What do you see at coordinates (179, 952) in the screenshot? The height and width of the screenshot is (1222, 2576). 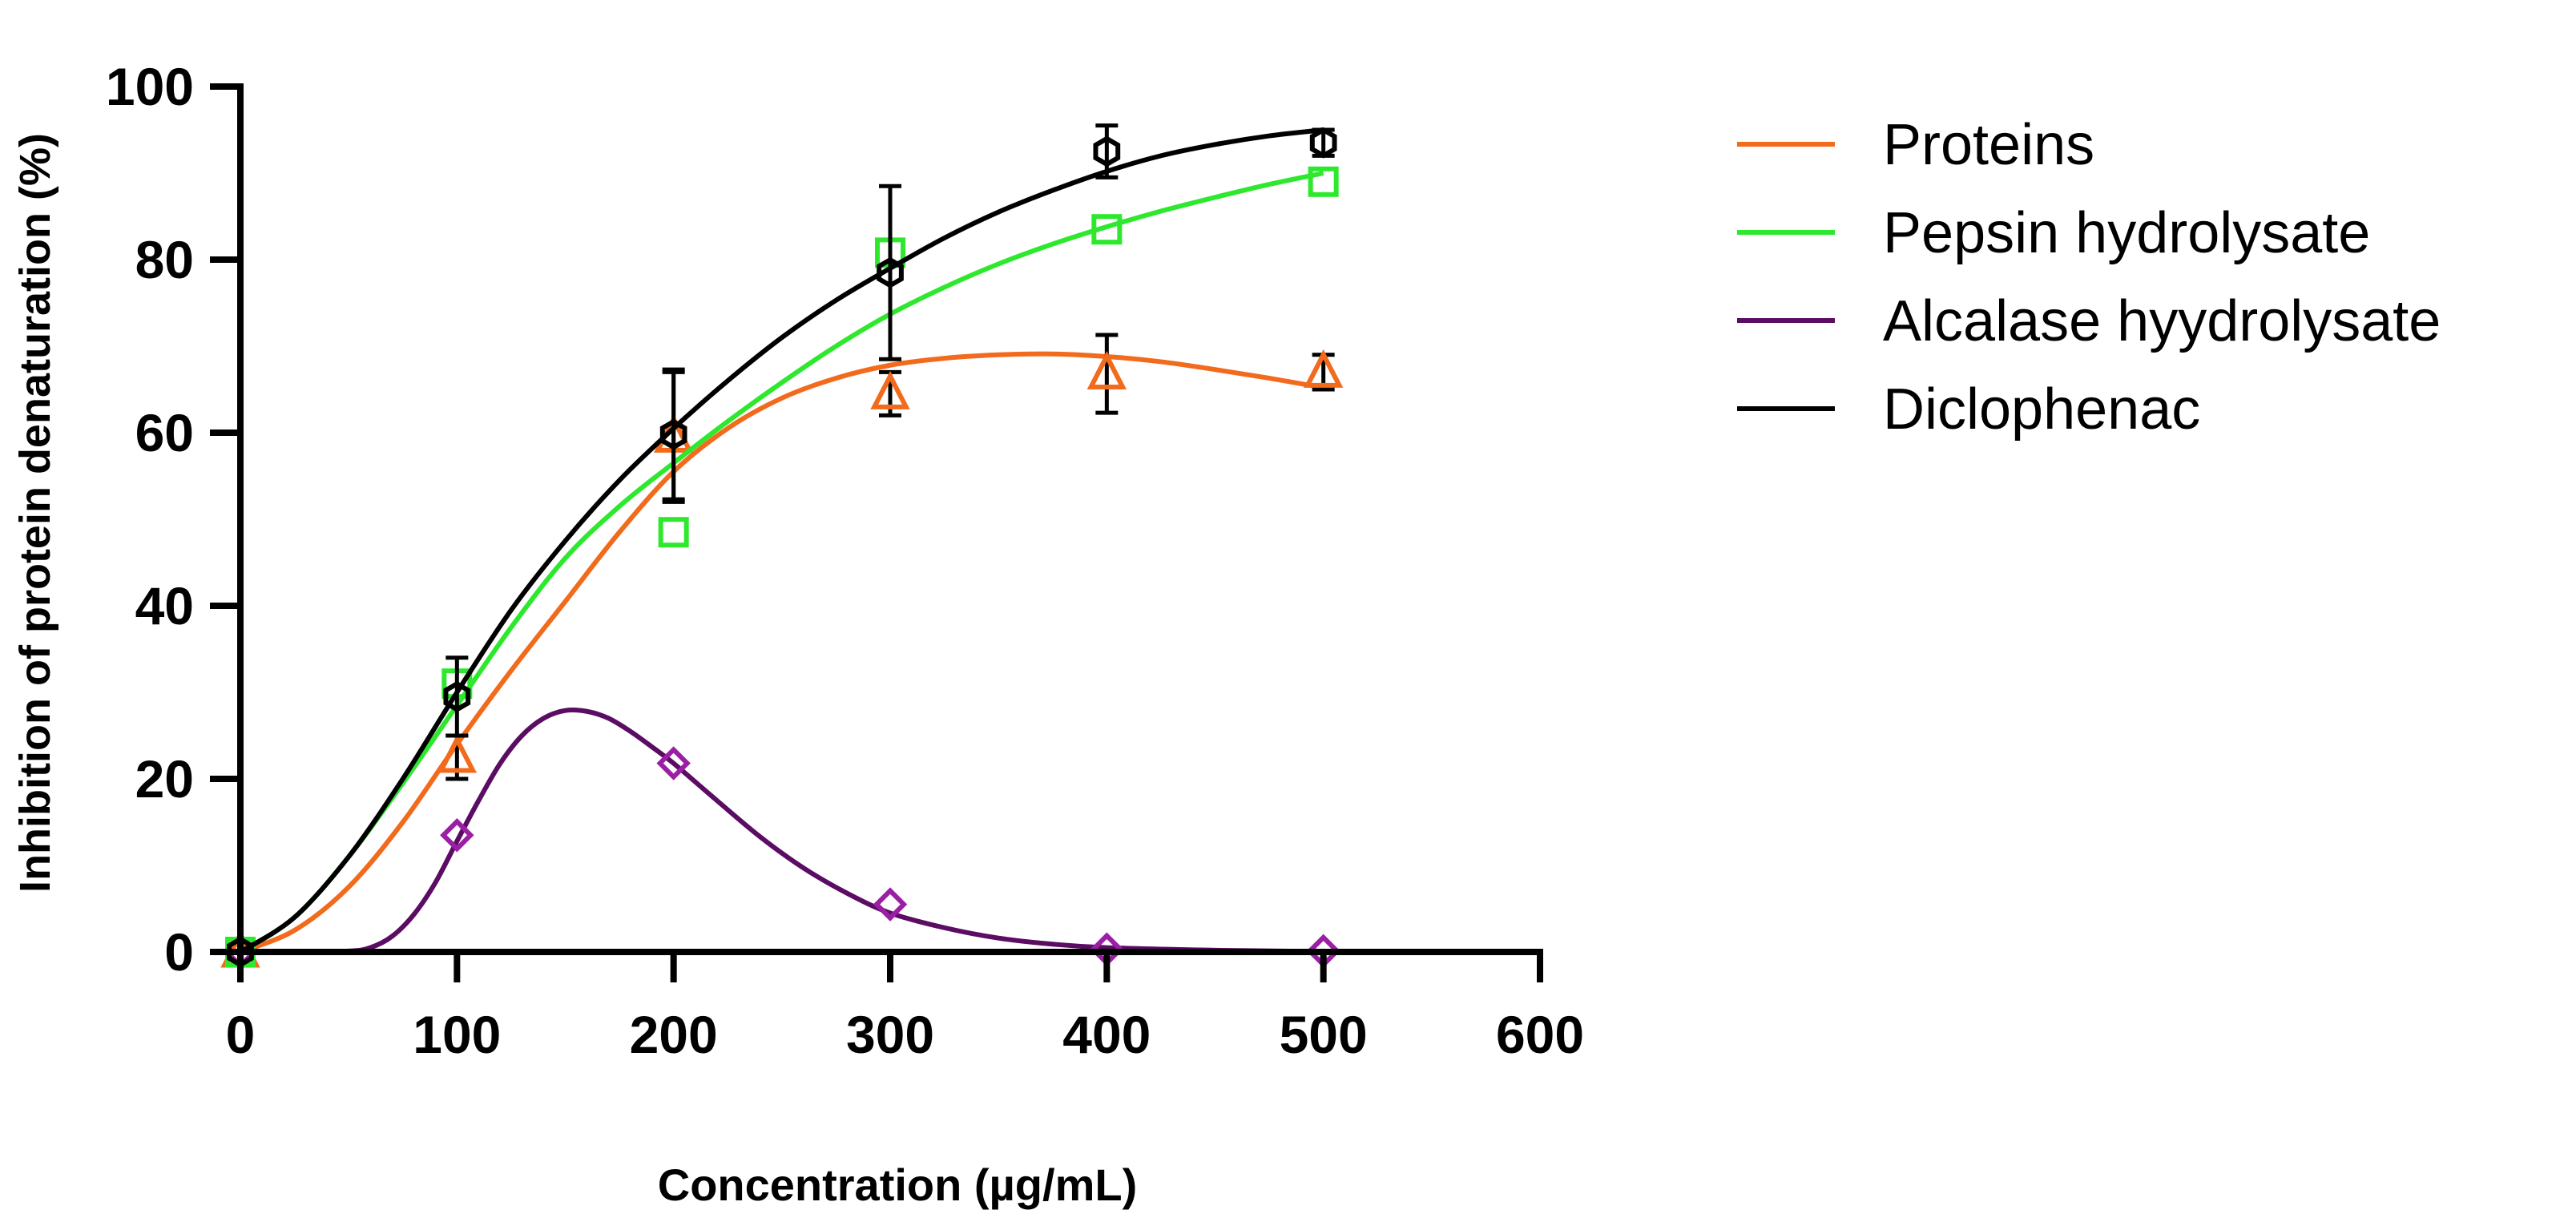 I see `y-tick-label: 0` at bounding box center [179, 952].